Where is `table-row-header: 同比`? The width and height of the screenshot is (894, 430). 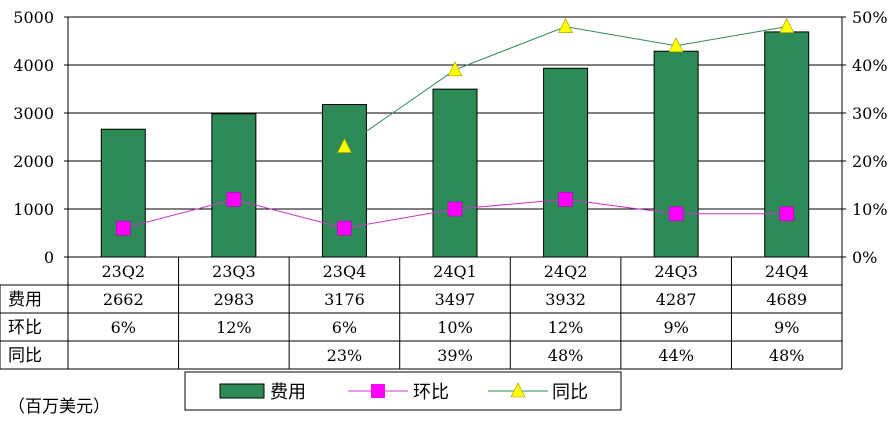
table-row-header: 同比 is located at coordinates (25, 356).